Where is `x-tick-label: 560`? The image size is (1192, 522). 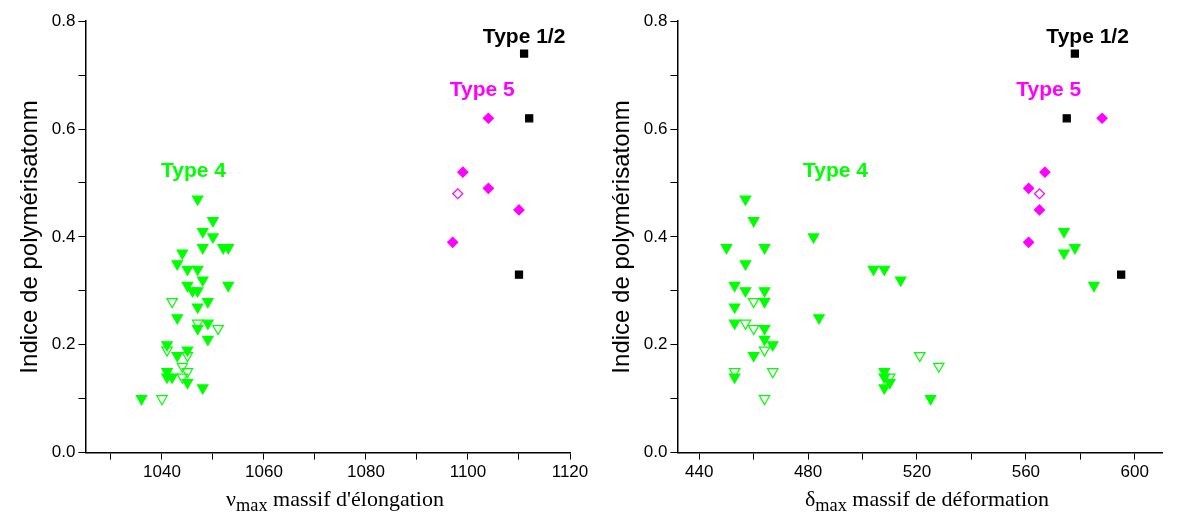 x-tick-label: 560 is located at coordinates (1026, 472).